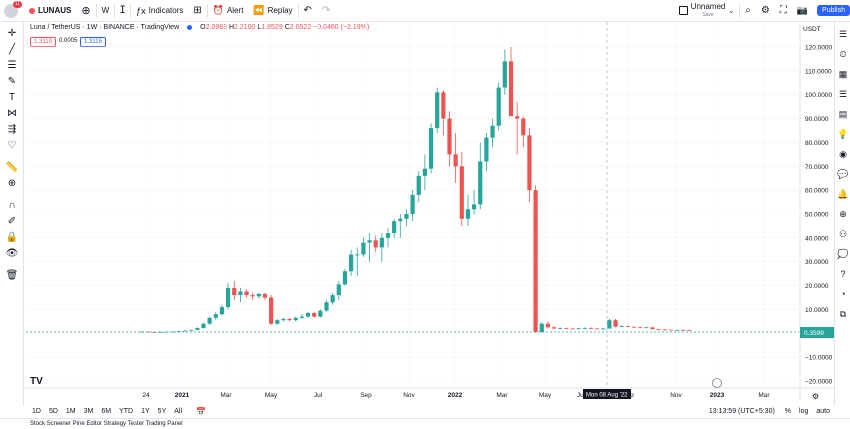 This screenshot has width=850, height=429. Describe the element at coordinates (833, 10) in the screenshot. I see `publish-button: Publish` at that location.